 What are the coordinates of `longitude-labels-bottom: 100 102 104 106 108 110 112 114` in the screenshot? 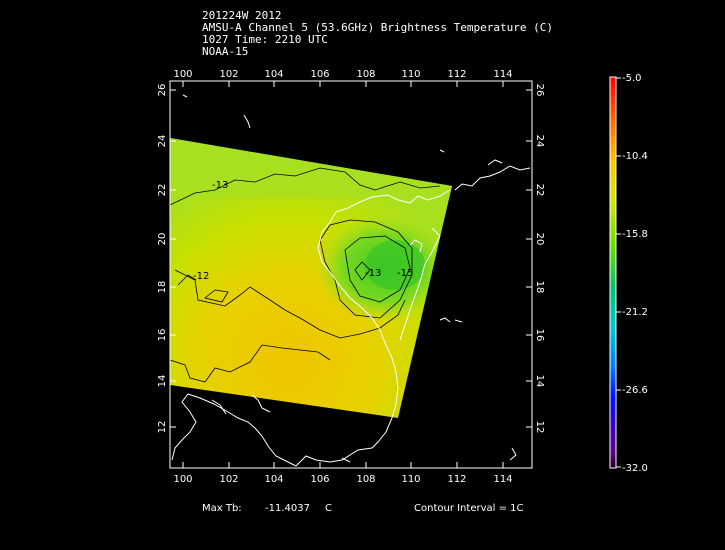 It's located at (342, 479).